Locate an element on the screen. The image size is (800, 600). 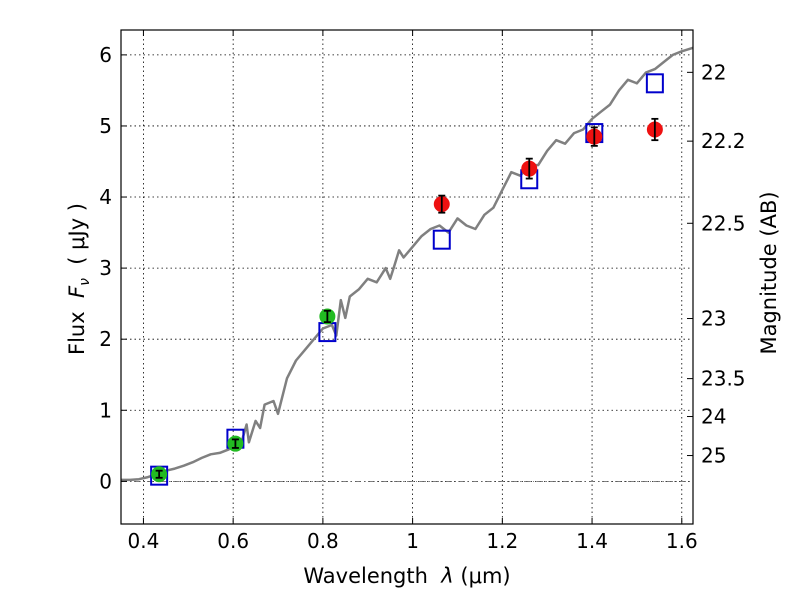
x-axis-title-prefix: Wavelength is located at coordinates (372, 576).